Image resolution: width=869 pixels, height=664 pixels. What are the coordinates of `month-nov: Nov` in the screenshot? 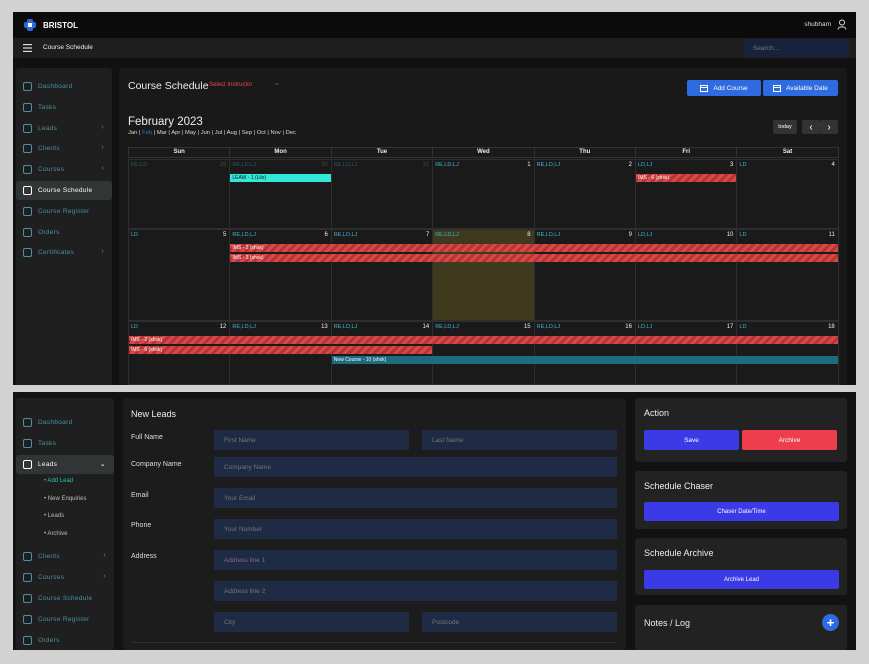 It's located at (275, 133).